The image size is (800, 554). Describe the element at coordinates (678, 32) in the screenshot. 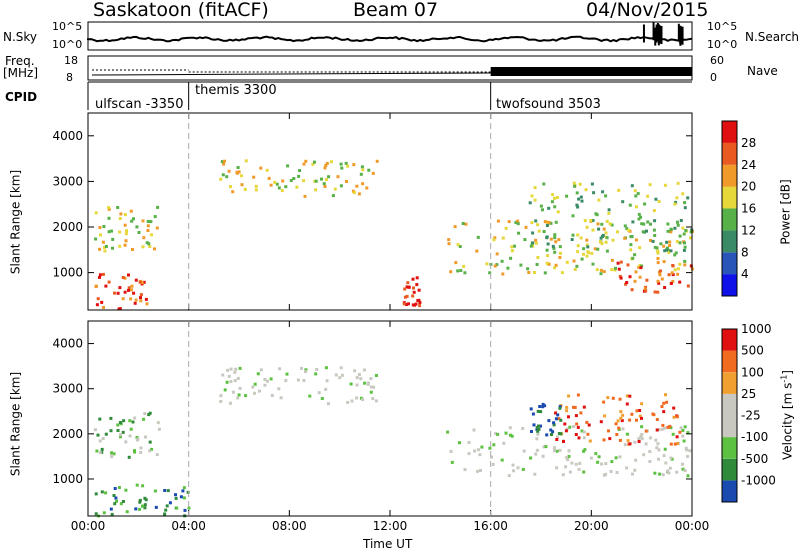

I see `nsky-burst` at that location.